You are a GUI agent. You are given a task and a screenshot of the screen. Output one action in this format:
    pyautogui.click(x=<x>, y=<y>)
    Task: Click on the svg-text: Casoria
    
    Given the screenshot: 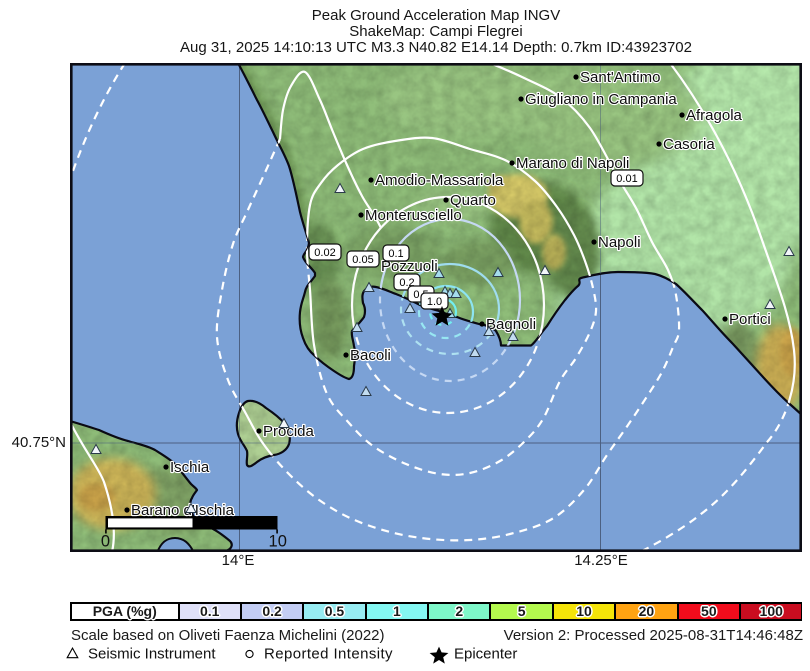 What is the action you would take?
    pyautogui.click(x=689, y=144)
    